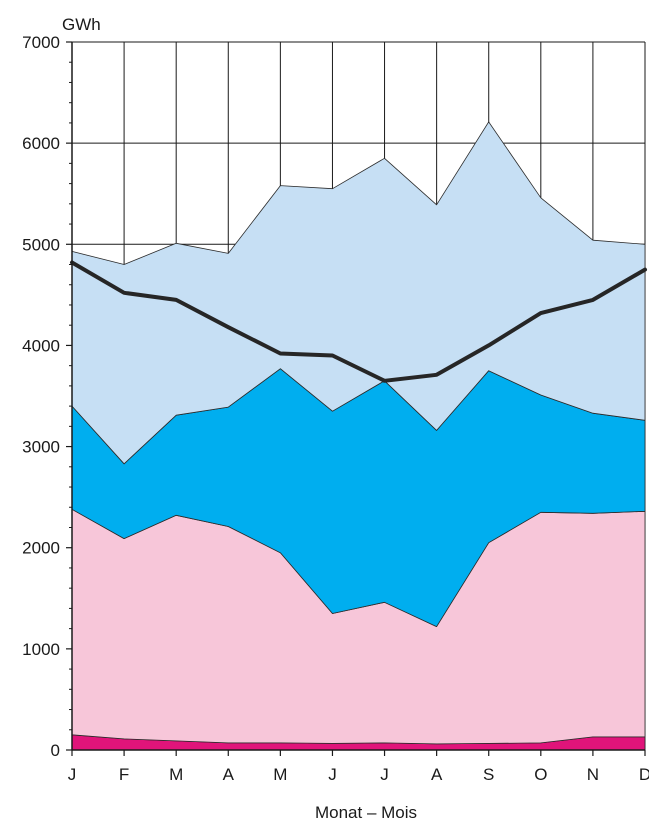  I want to click on y-tick-label: 4000, so click(41, 345).